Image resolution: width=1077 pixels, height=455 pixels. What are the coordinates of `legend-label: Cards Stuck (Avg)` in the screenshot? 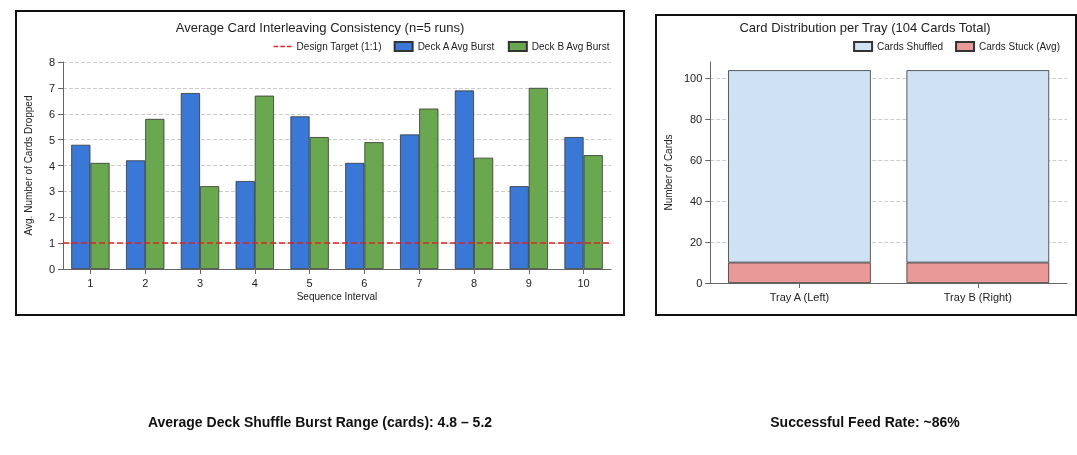 It's located at (1019, 46).